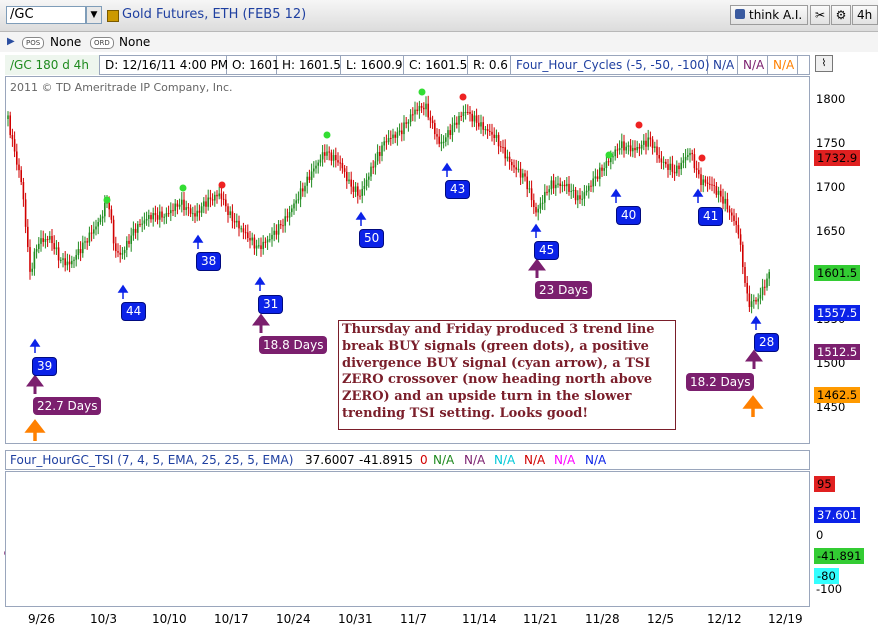  Describe the element at coordinates (489, 65) in the screenshot. I see `bar-range: R: 0.6` at that location.